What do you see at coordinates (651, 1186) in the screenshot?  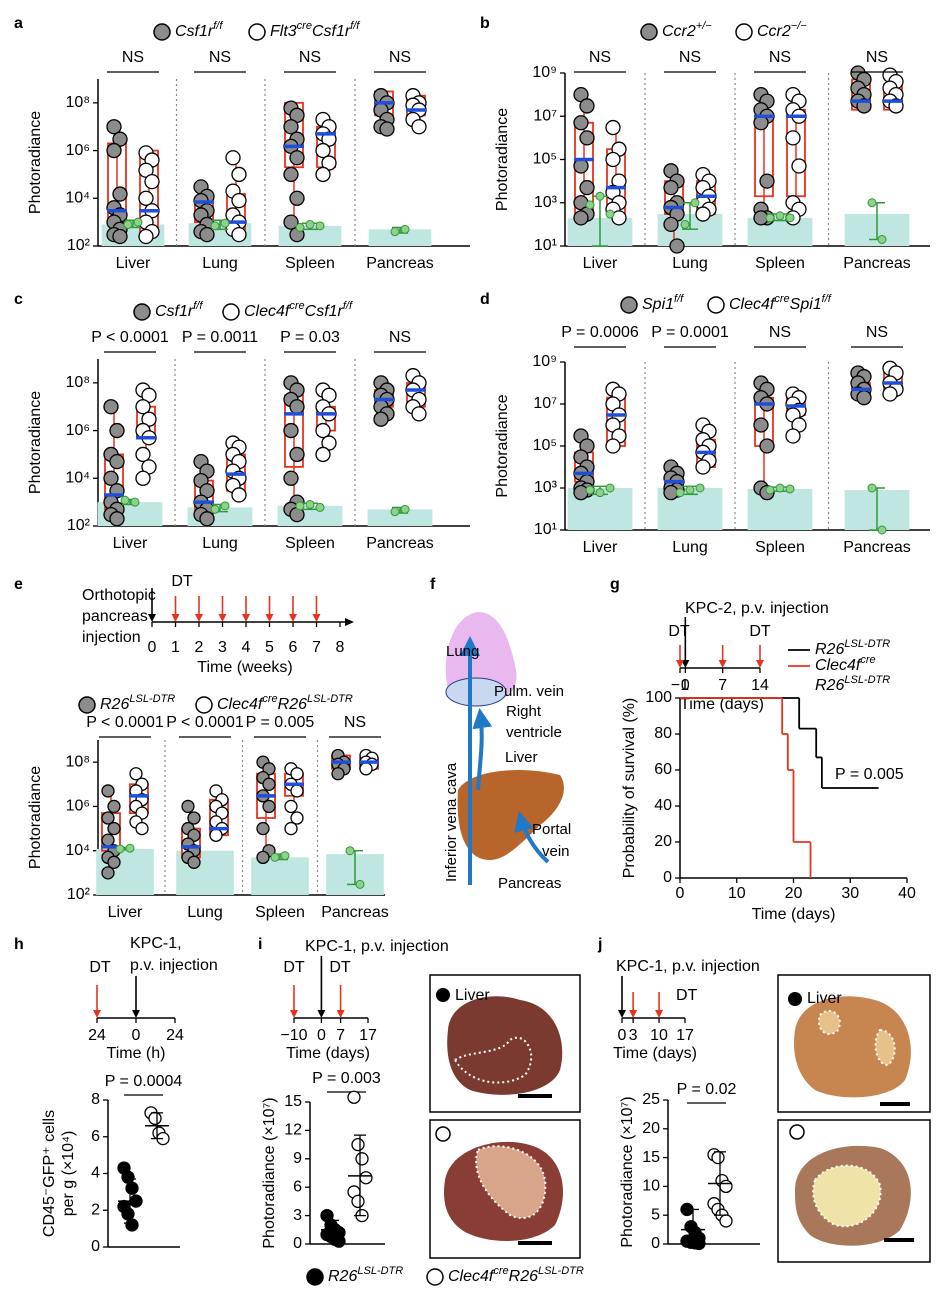 I see `y-tick-label: 10` at bounding box center [651, 1186].